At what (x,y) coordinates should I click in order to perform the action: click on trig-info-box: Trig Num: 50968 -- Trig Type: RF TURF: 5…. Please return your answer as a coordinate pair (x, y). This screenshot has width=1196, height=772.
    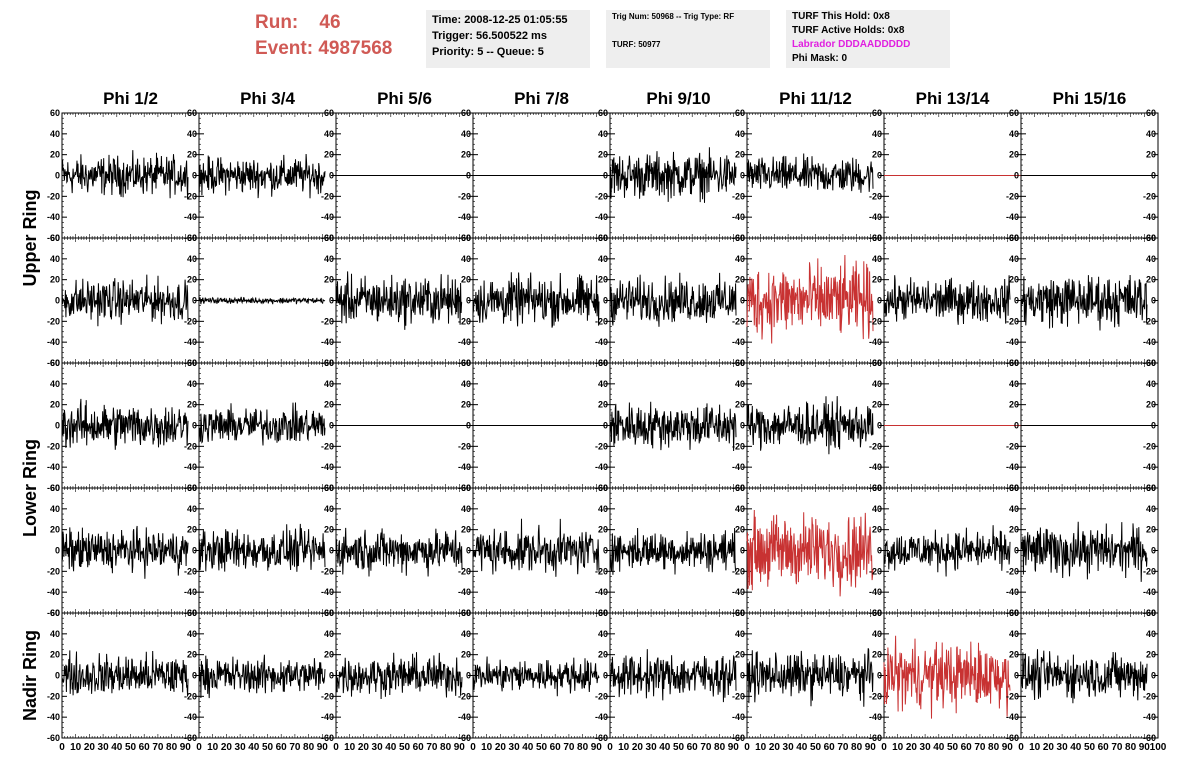
    Looking at the image, I should click on (688, 39).